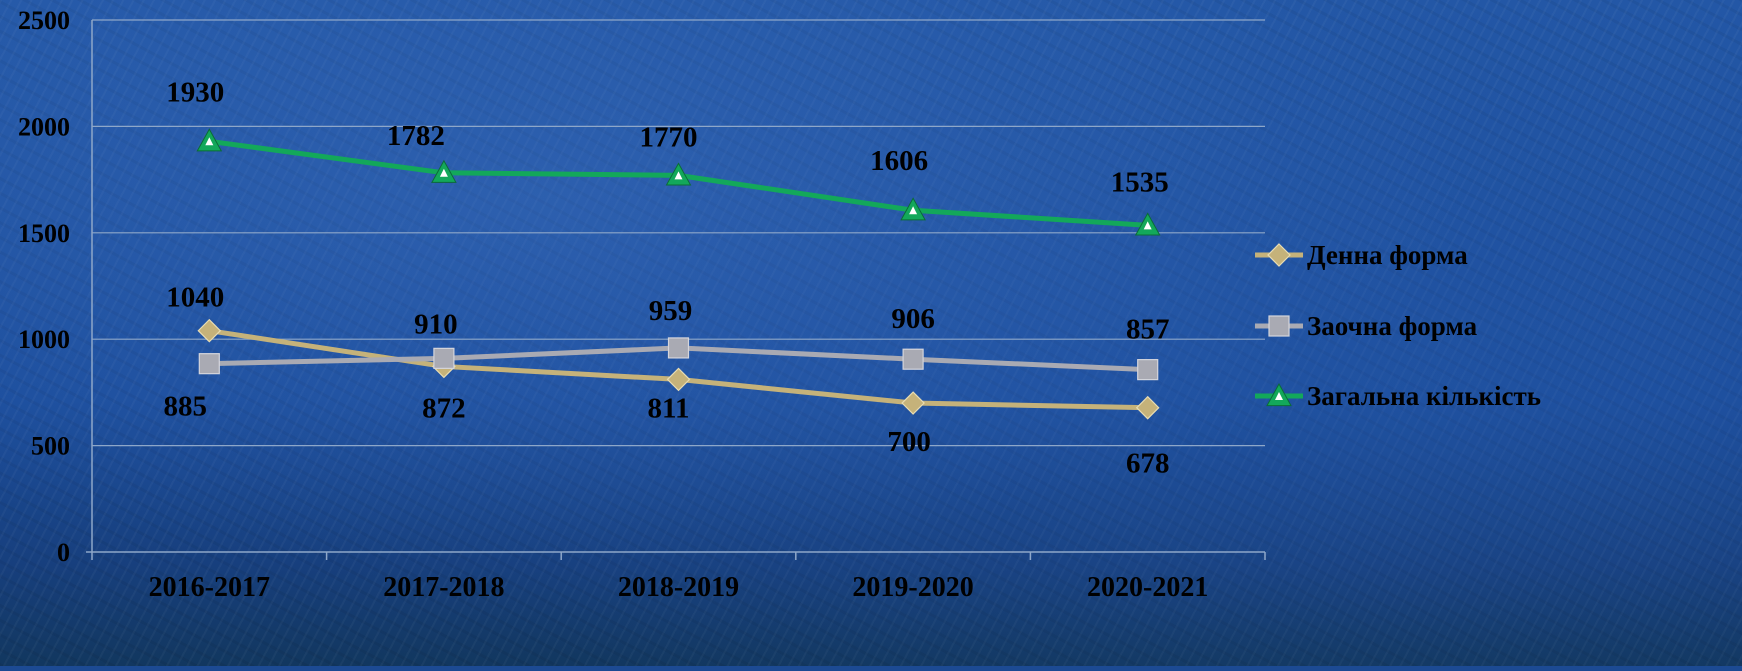 The image size is (1742, 671). What do you see at coordinates (669, 408) in the screenshot?
I see `data-label: 811` at bounding box center [669, 408].